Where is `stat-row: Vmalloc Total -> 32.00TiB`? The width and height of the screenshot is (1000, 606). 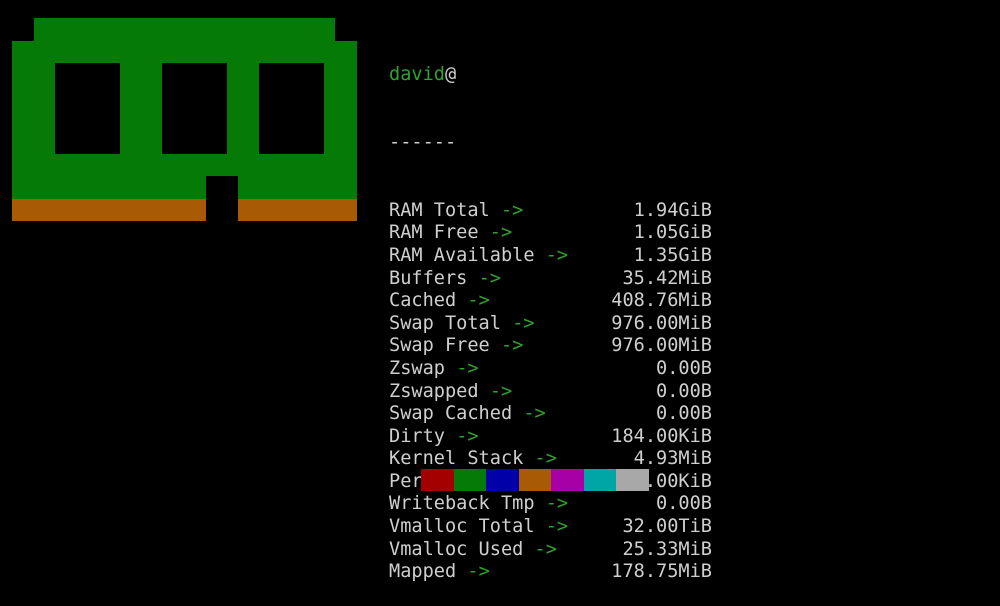 stat-row: Vmalloc Total -> 32.00TiB is located at coordinates (554, 527).